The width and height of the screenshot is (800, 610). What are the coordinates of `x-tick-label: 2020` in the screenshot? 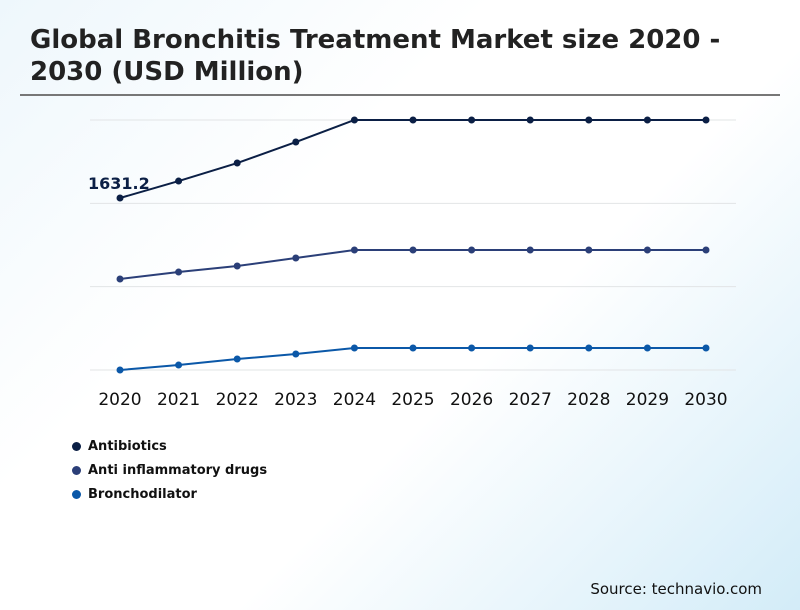 It's located at (119, 400).